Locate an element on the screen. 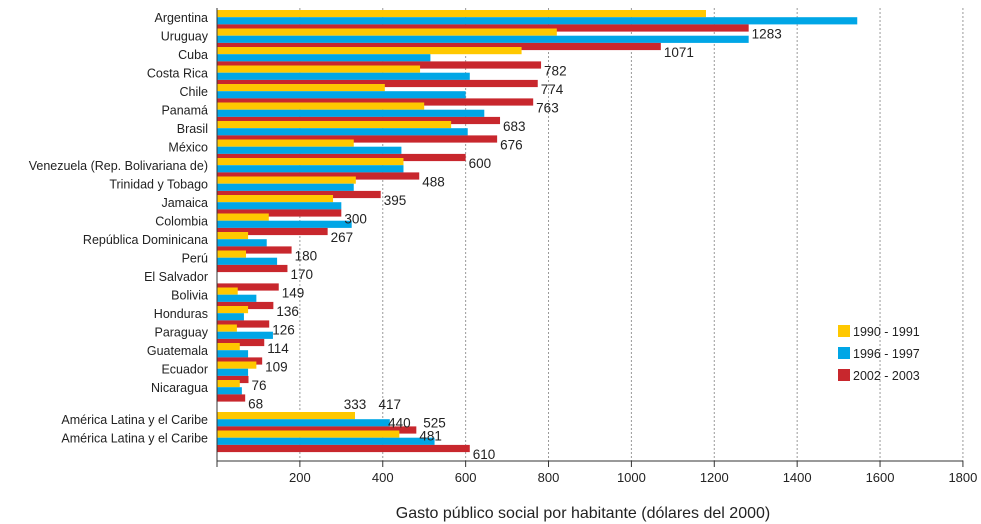 This screenshot has width=981, height=524. category-label: México is located at coordinates (188, 148).